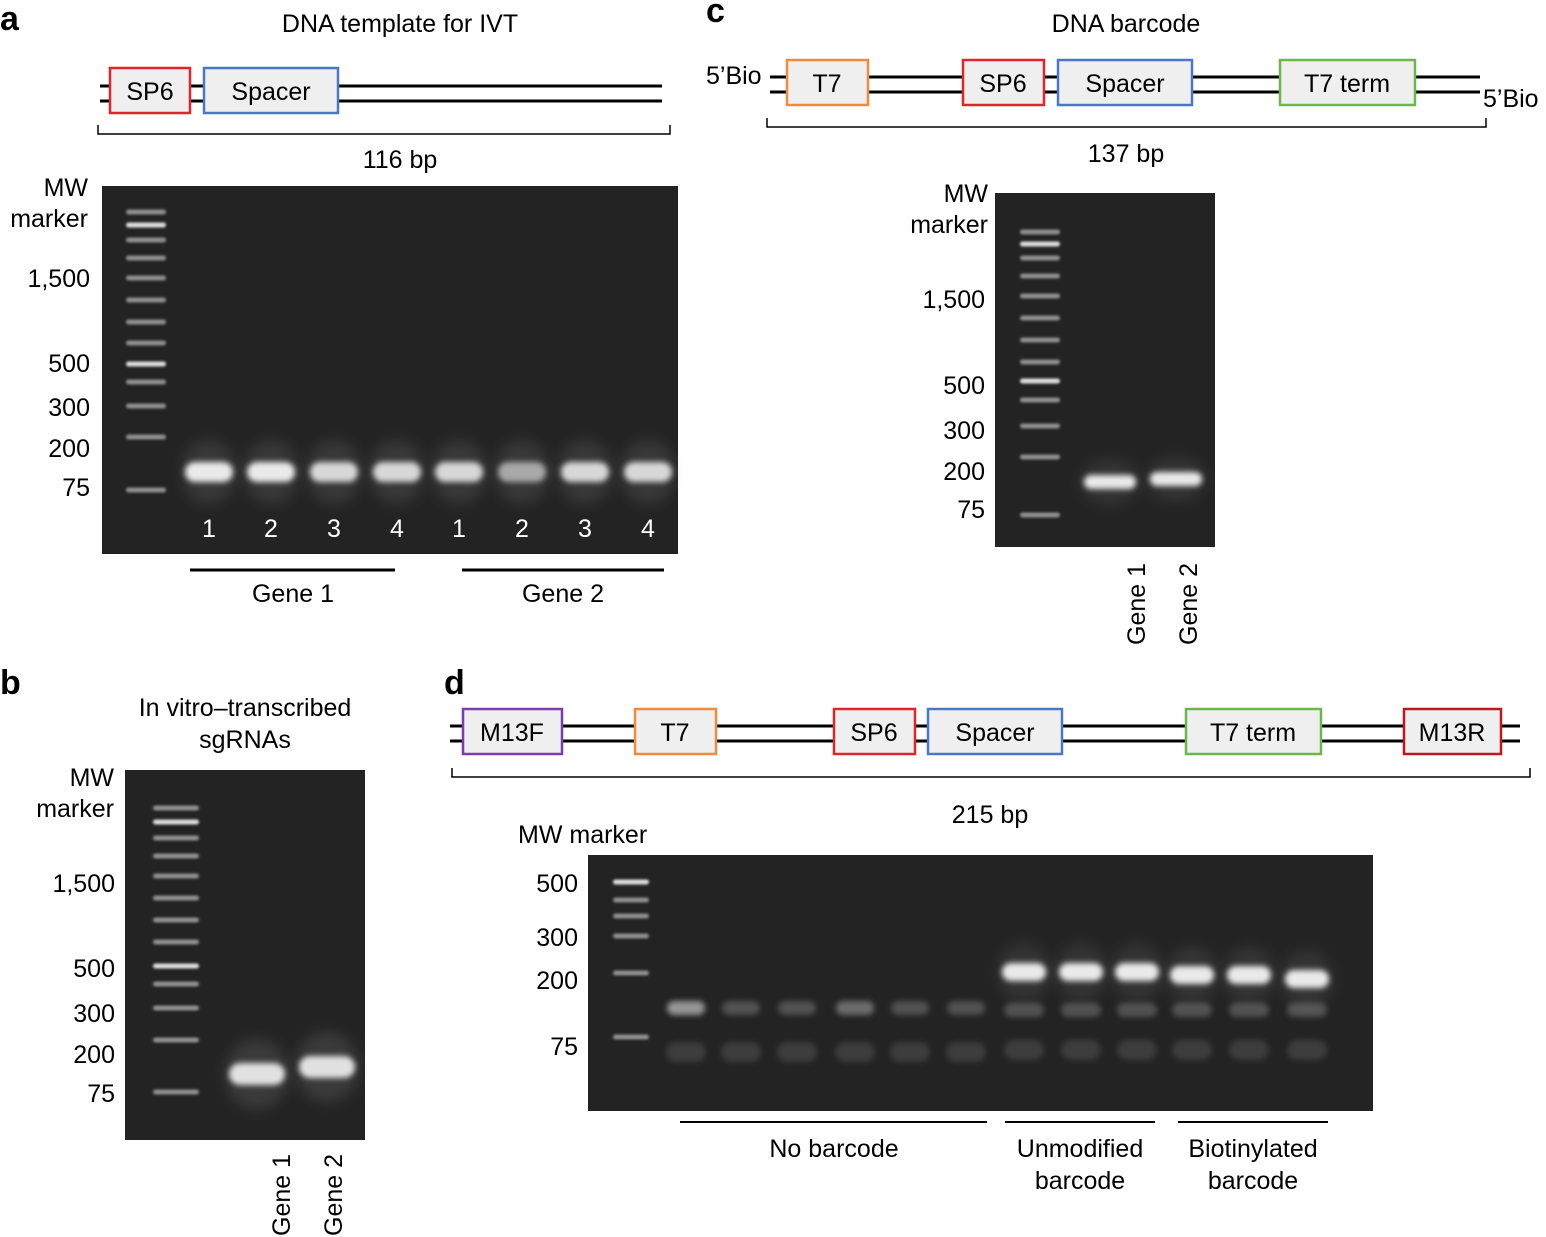  What do you see at coordinates (1124, 84) in the screenshot?
I see `spacer-label: Spacer` at bounding box center [1124, 84].